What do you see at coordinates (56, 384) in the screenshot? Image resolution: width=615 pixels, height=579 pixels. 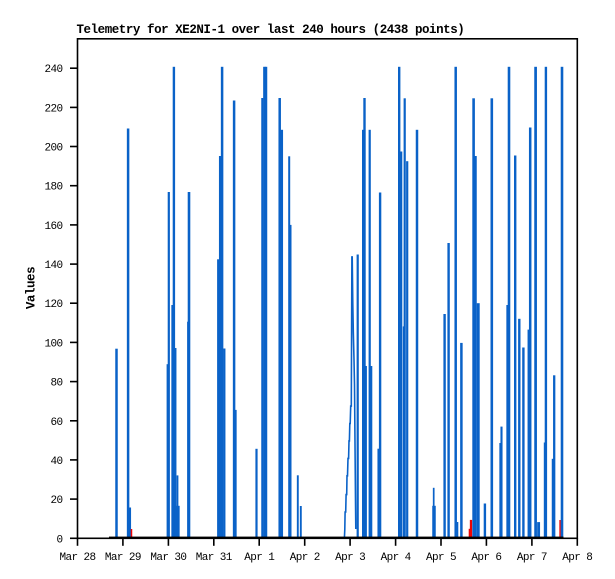 I see `svg-text: 80` at bounding box center [56, 384].